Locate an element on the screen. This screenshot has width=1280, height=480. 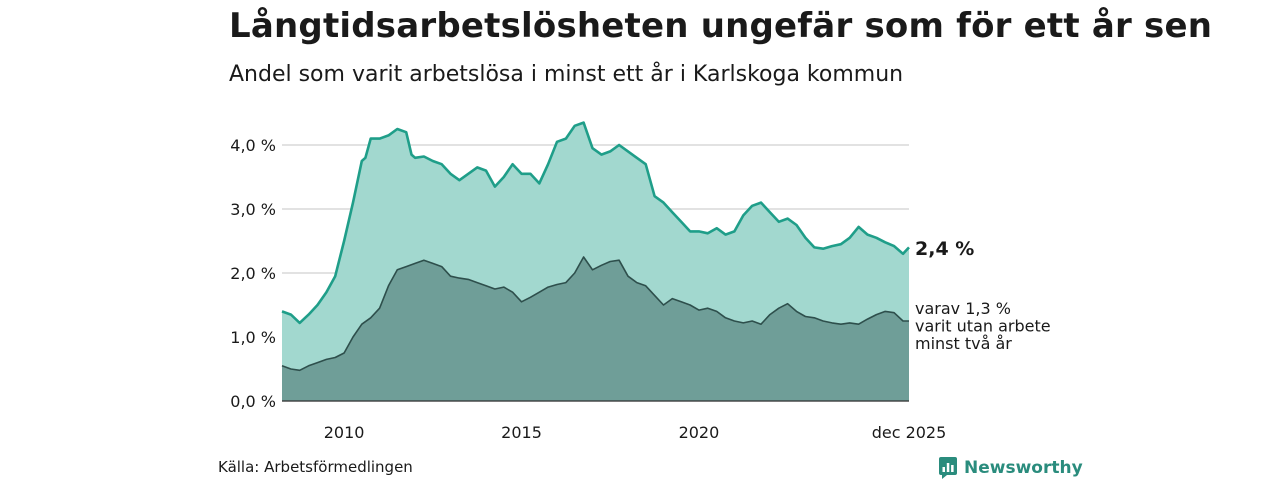
end-label-total: 2,4 % is located at coordinates (944, 249).